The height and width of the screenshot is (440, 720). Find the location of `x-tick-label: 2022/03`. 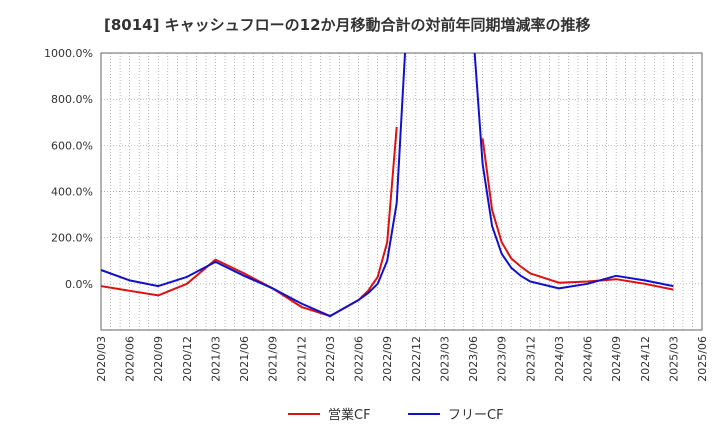

x-tick-label: 2022/03 is located at coordinates (330, 359).